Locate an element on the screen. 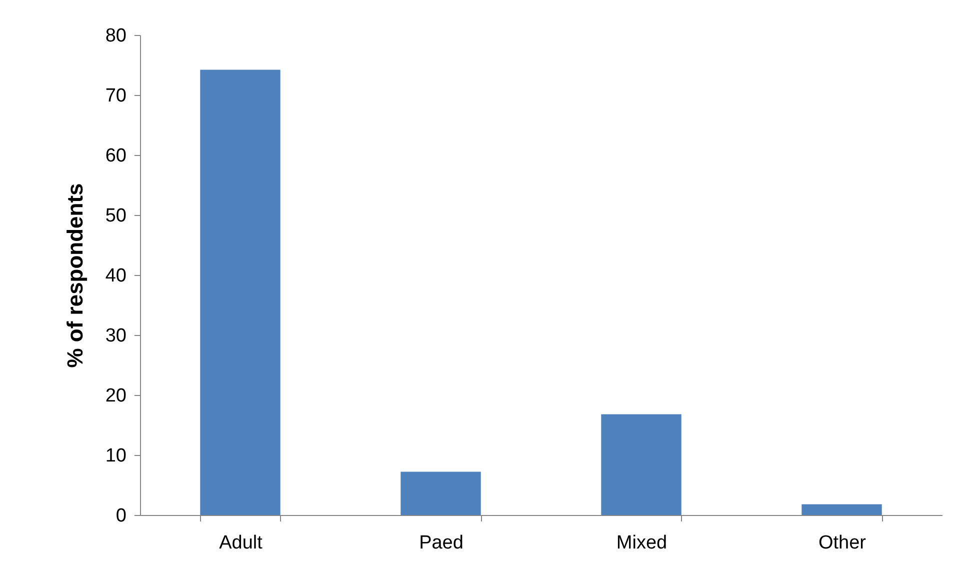 This screenshot has height=581, width=970. y-tick-label: 80 is located at coordinates (115, 36).